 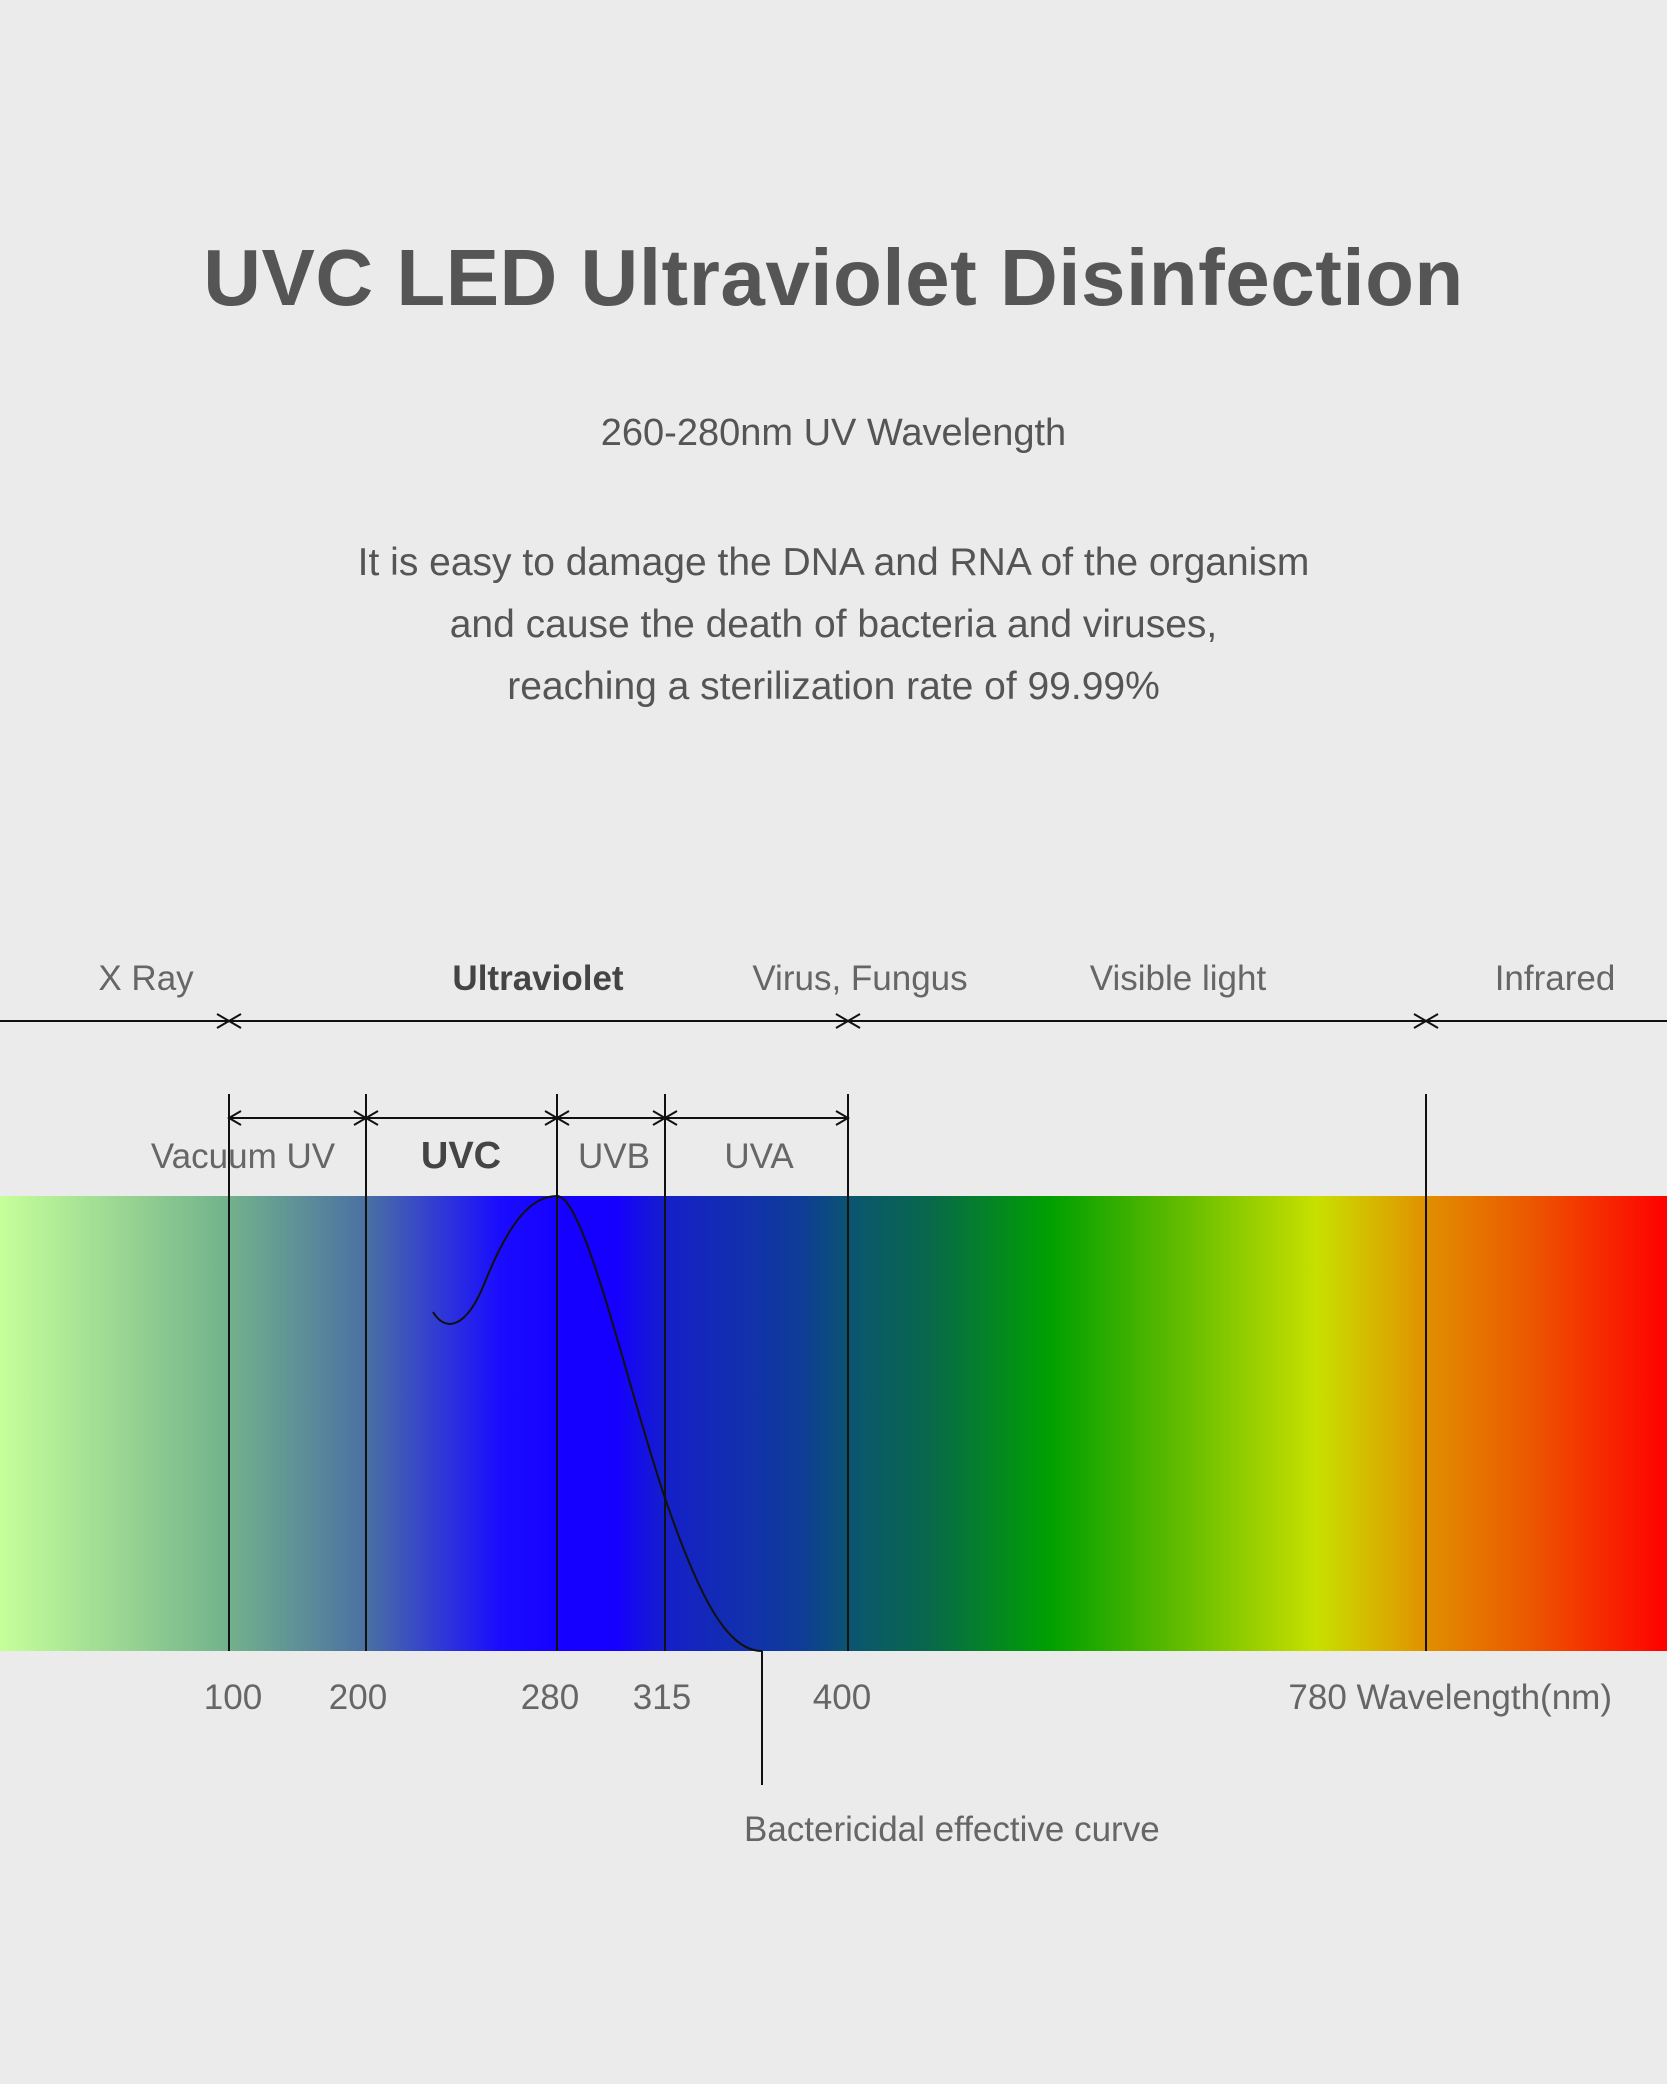 I want to click on region-arrow-line, so click(x=833, y=1021).